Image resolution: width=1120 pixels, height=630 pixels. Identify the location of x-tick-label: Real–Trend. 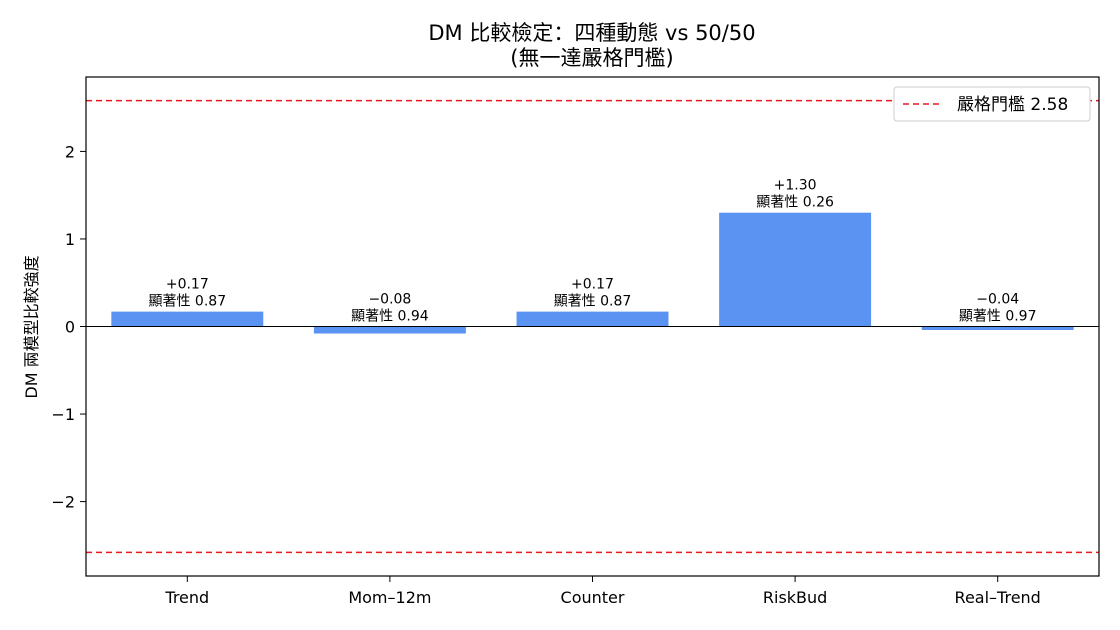
(998, 597).